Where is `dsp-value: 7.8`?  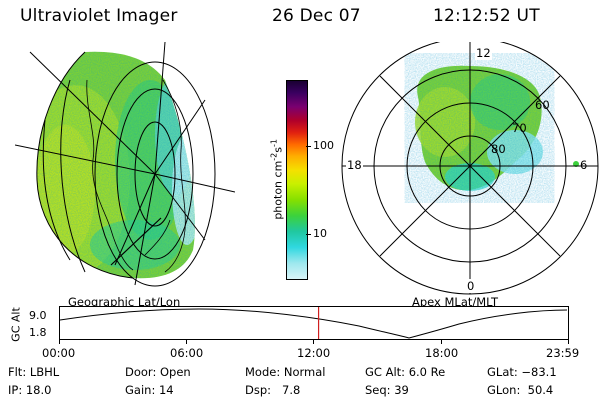
dsp-value: 7.8 is located at coordinates (291, 390).